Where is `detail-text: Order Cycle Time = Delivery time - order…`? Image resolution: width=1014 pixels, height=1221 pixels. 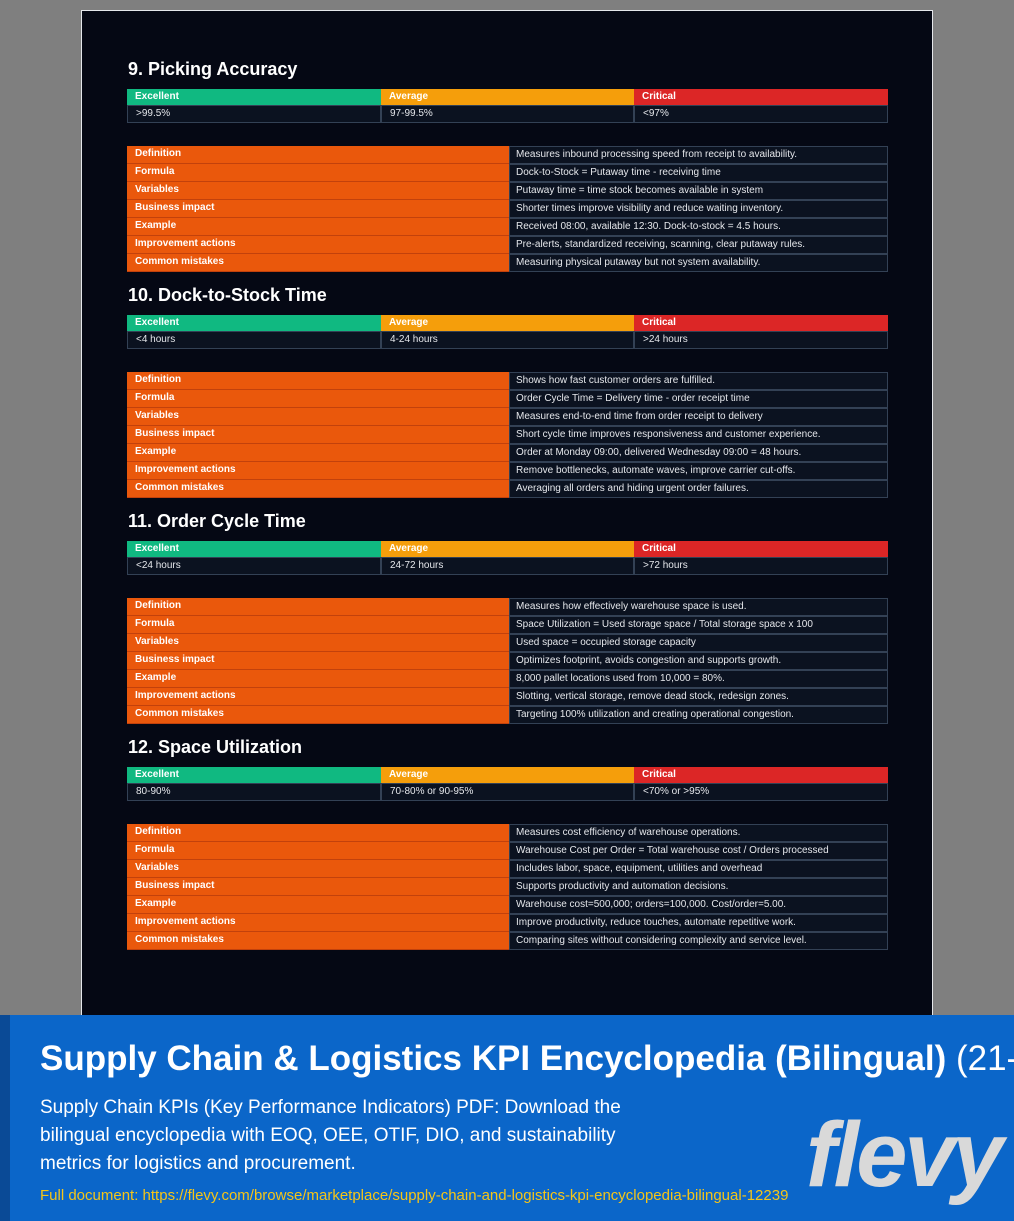
detail-text: Order Cycle Time = Delivery time - order… is located at coordinates (698, 399).